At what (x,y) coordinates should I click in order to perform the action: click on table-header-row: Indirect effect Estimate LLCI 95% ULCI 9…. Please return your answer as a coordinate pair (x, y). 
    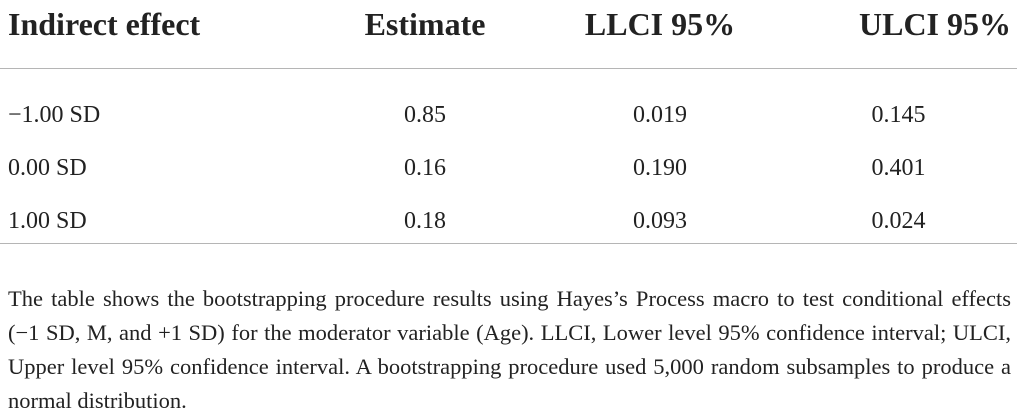
    Looking at the image, I should click on (508, 24).